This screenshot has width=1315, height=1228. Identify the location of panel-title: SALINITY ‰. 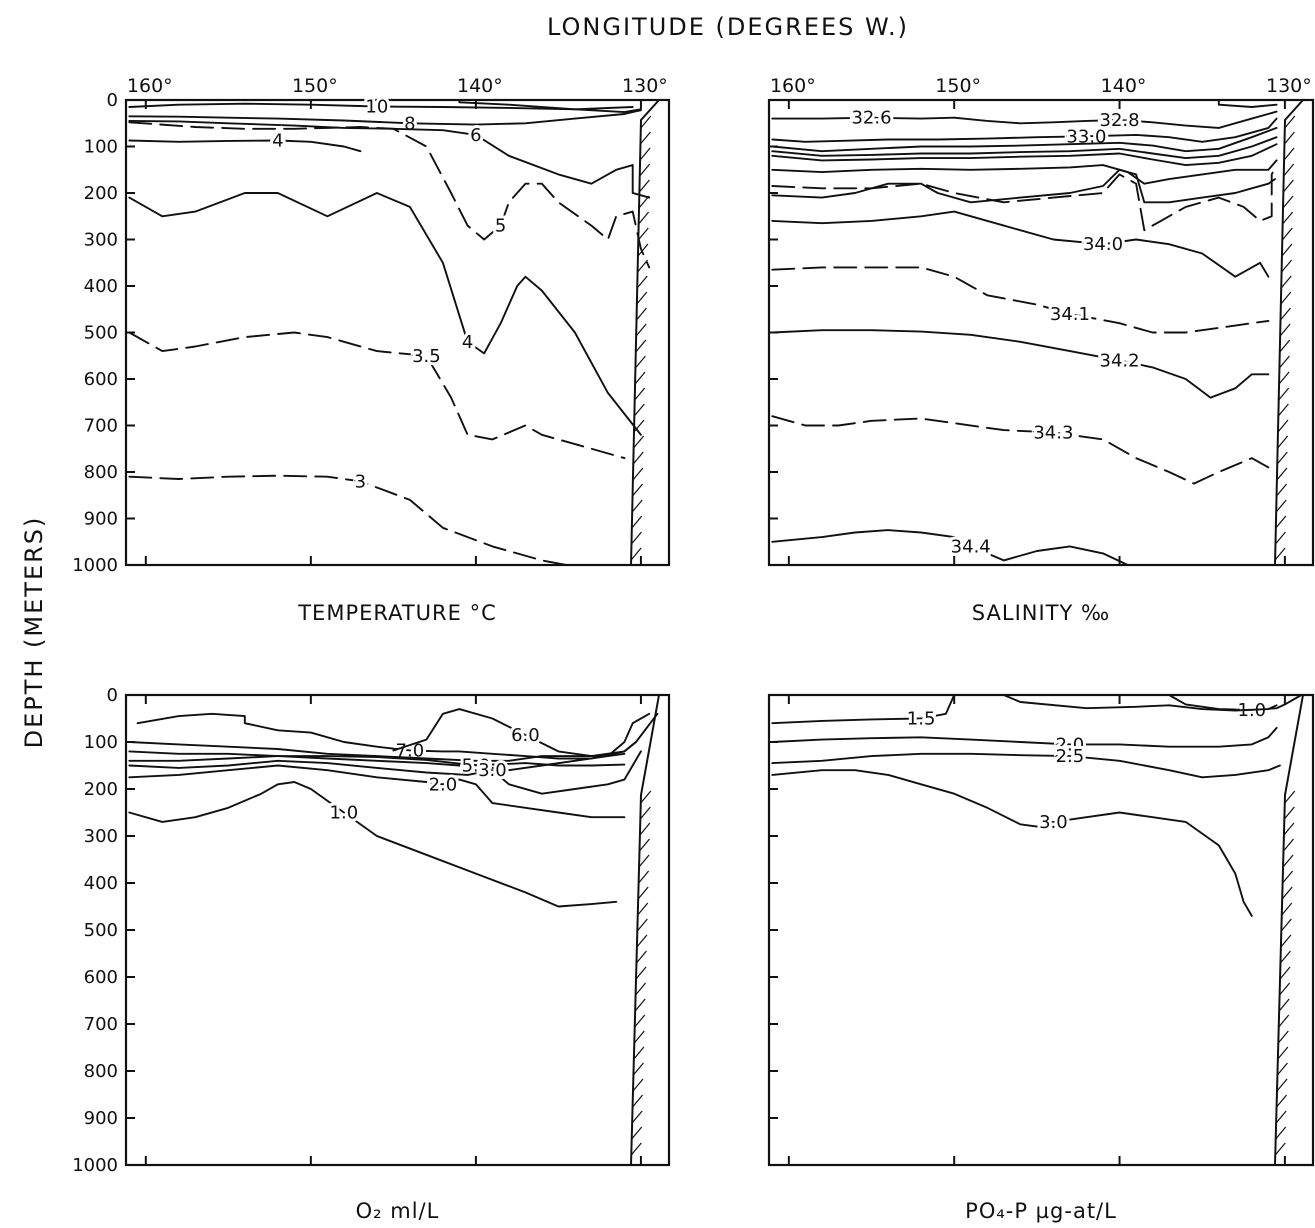
(1041, 613).